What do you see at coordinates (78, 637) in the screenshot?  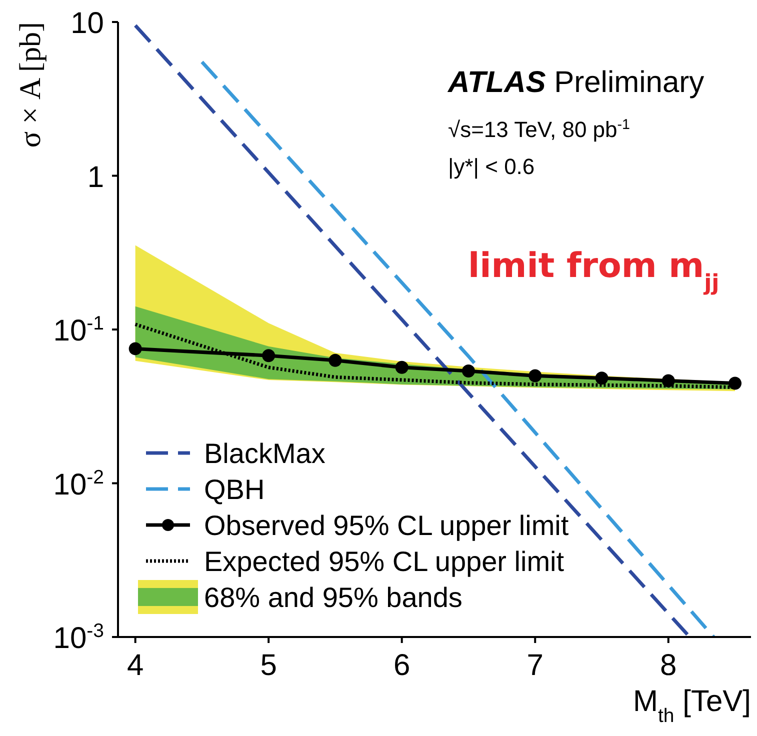 I see `y-tick-label: 10$^{-3}$` at bounding box center [78, 637].